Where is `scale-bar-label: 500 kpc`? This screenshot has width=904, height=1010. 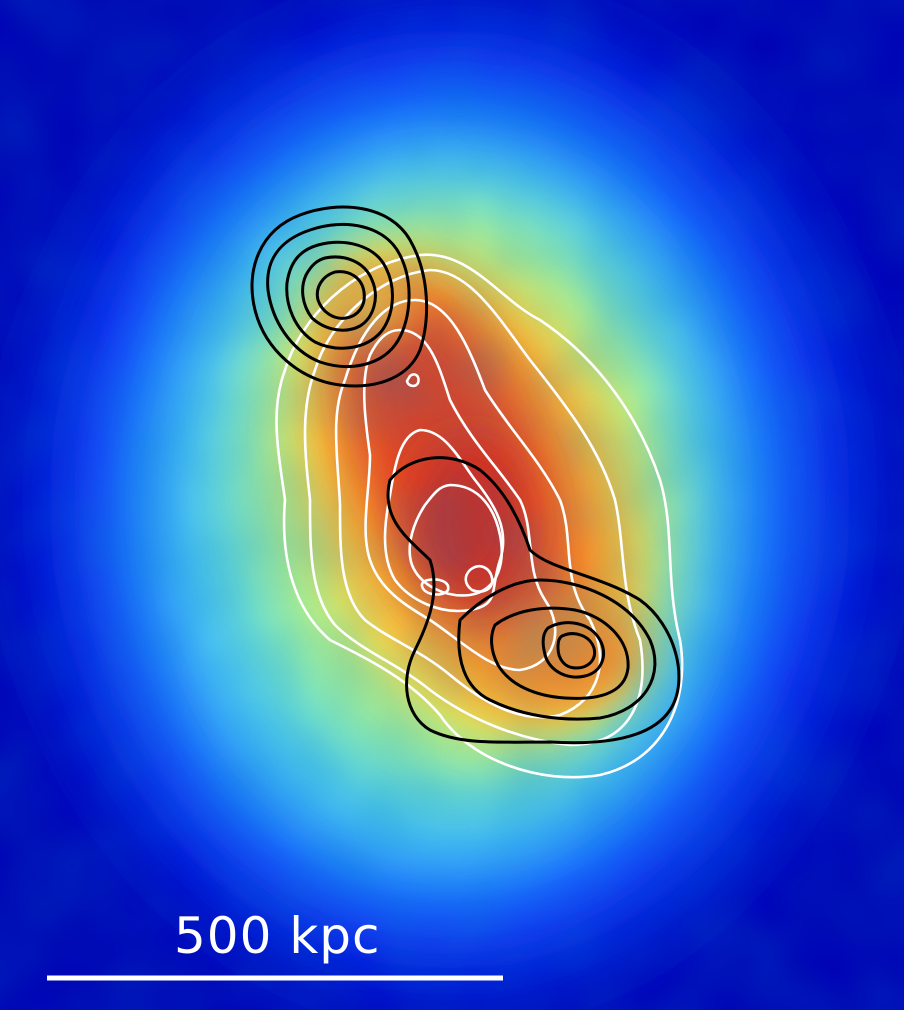
scale-bar-label: 500 kpc is located at coordinates (277, 936).